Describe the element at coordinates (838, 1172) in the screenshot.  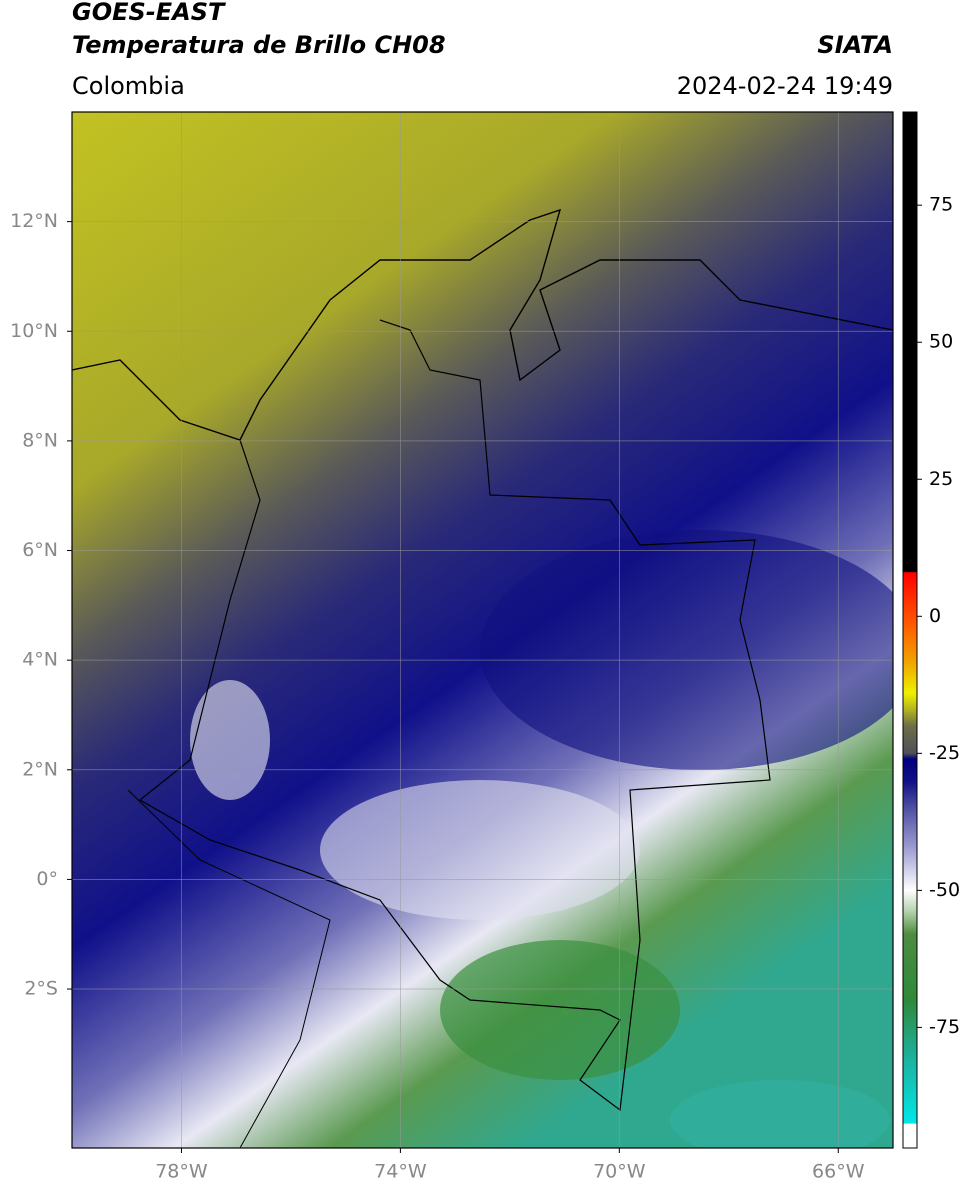
I see `x-tick-label: 66°W` at that location.